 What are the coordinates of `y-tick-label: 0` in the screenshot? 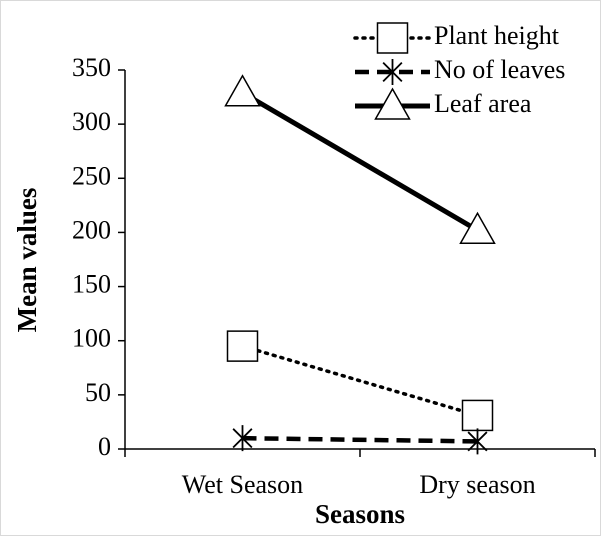 It's located at (104, 446).